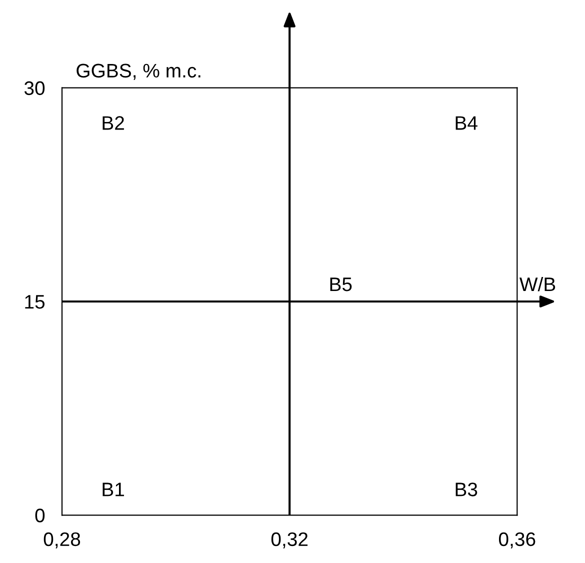 This screenshot has height=563, width=585. I want to click on annotation: B1, so click(113, 489).